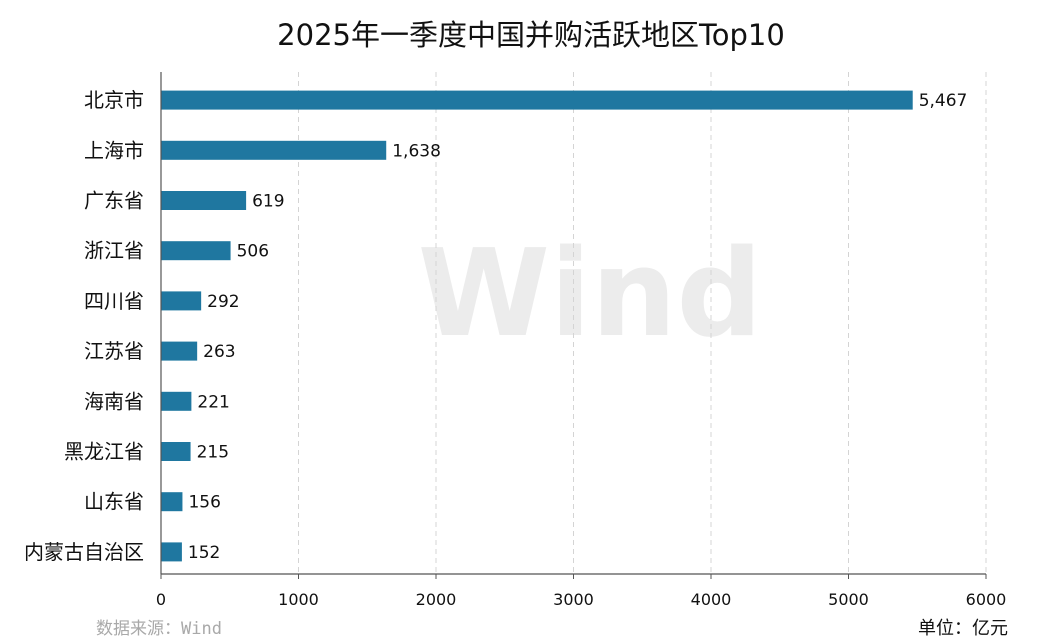 The image size is (1062, 644). Describe the element at coordinates (114, 502) in the screenshot. I see `category-label-8: 山东省` at that location.